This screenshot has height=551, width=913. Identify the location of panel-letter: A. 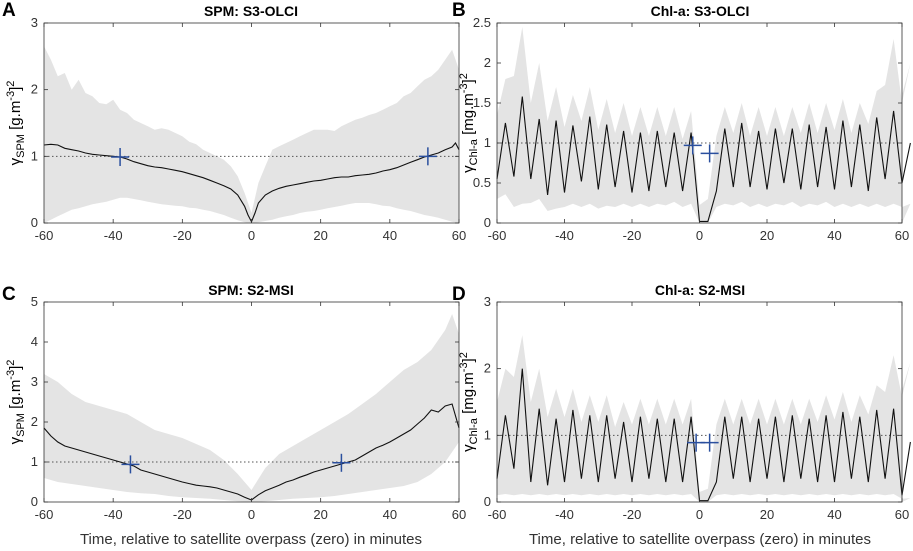
(9, 10).